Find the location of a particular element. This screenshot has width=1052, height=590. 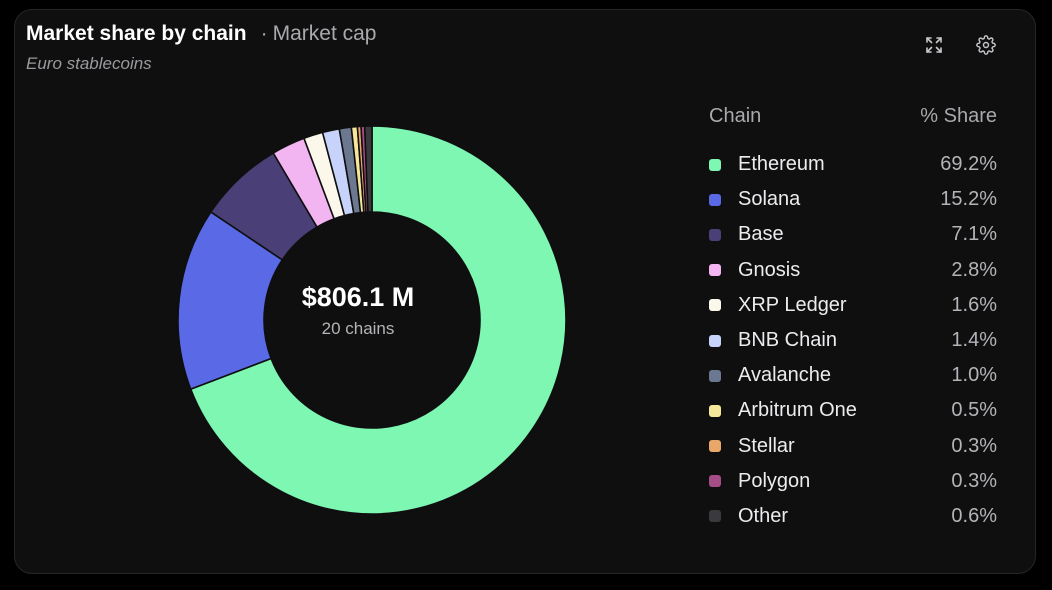

legend-chain-share: 2.8% is located at coordinates (974, 269).